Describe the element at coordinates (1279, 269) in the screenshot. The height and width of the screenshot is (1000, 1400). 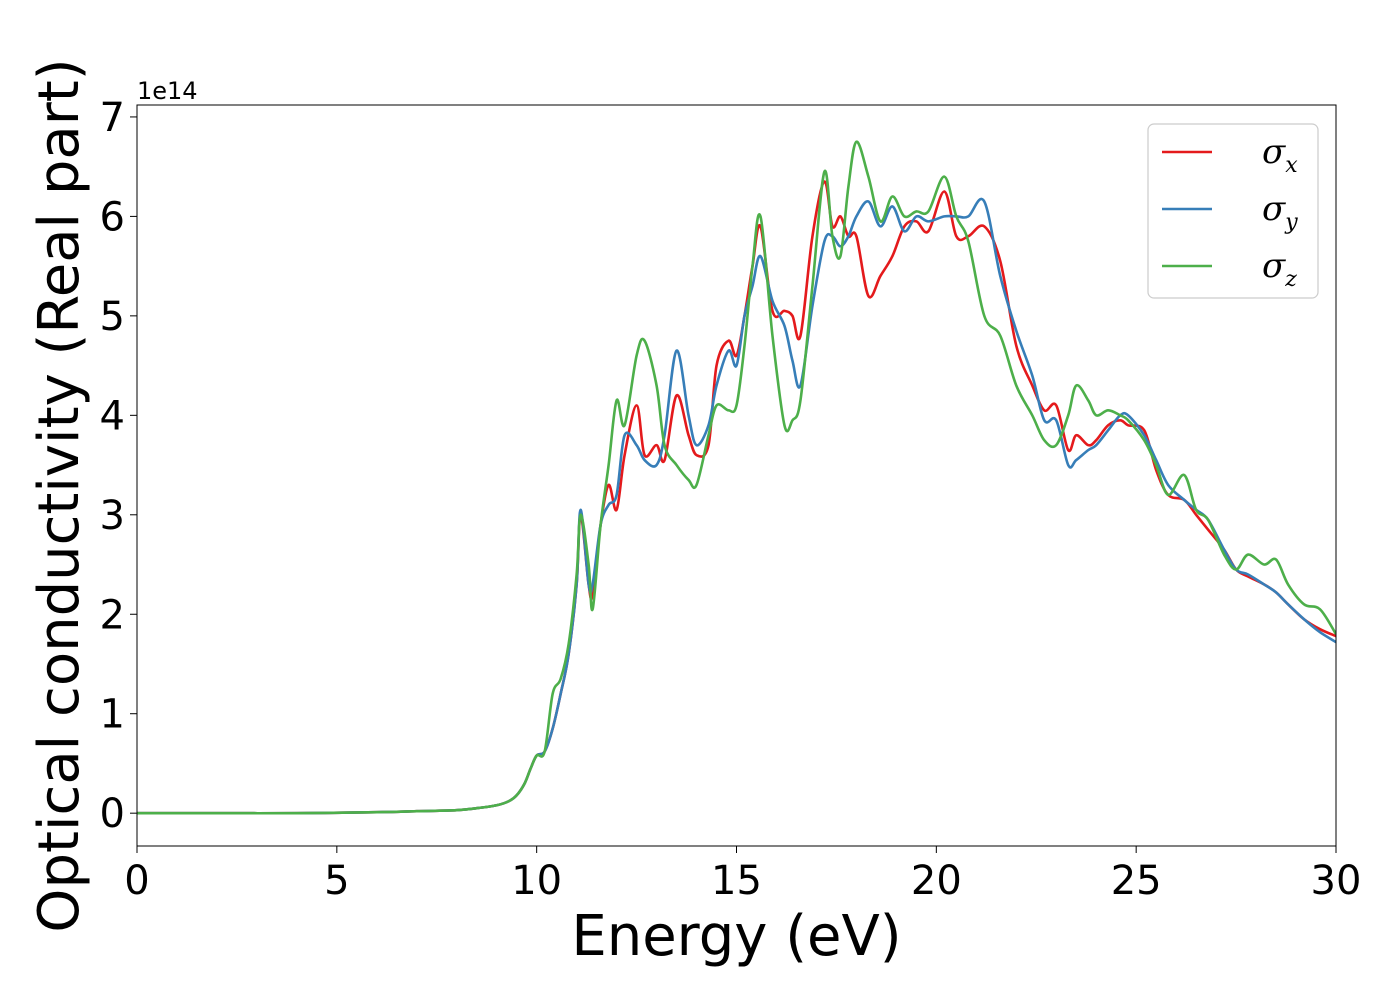
I see `legend-label-z: σz` at that location.